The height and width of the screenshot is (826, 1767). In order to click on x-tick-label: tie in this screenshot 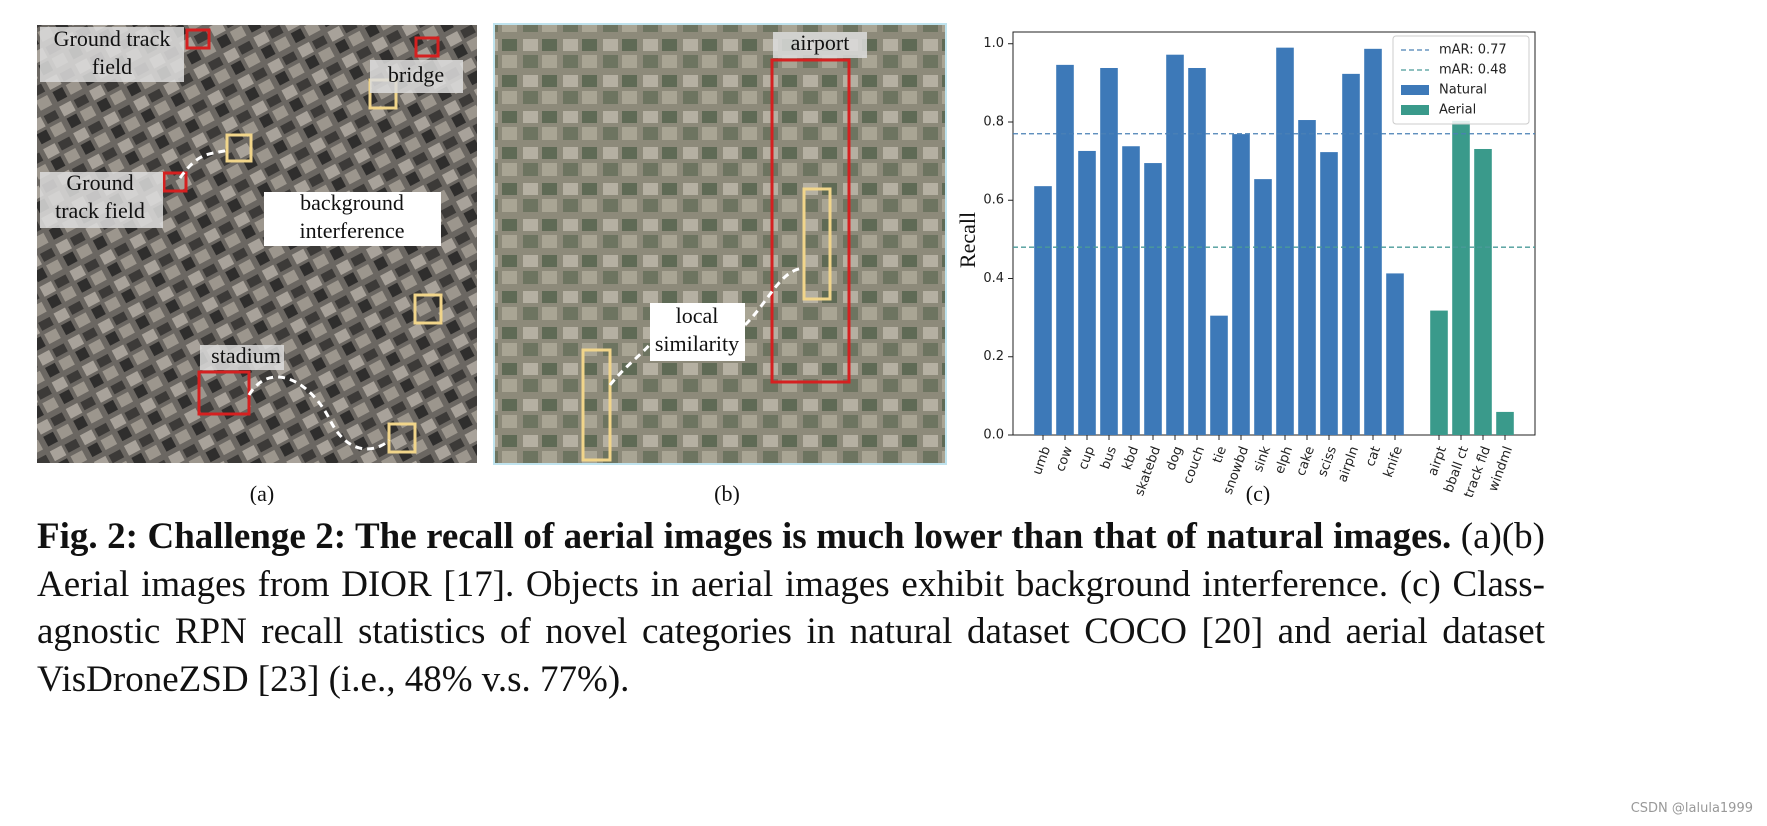, I will do `click(1220, 454)`.